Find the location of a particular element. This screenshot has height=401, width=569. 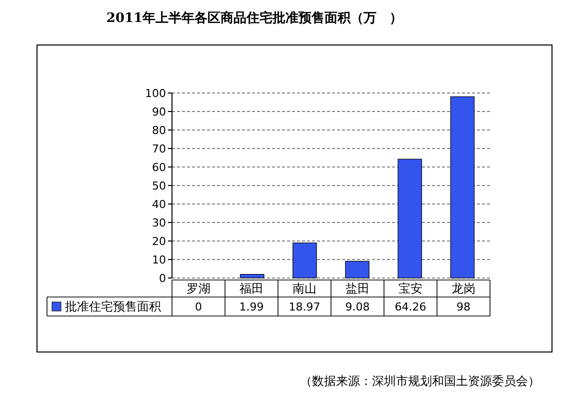

x-tick-label: 南山 is located at coordinates (304, 289).